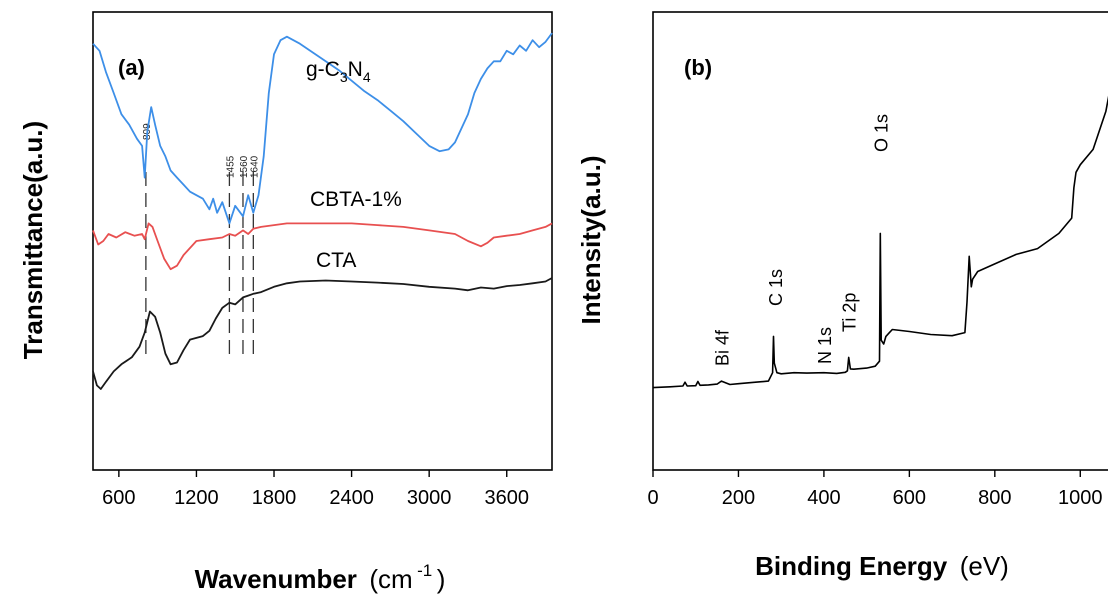 The height and width of the screenshot is (604, 1108). Describe the element at coordinates (506, 498) in the screenshot. I see `a-x-tick-label: 3600` at that location.